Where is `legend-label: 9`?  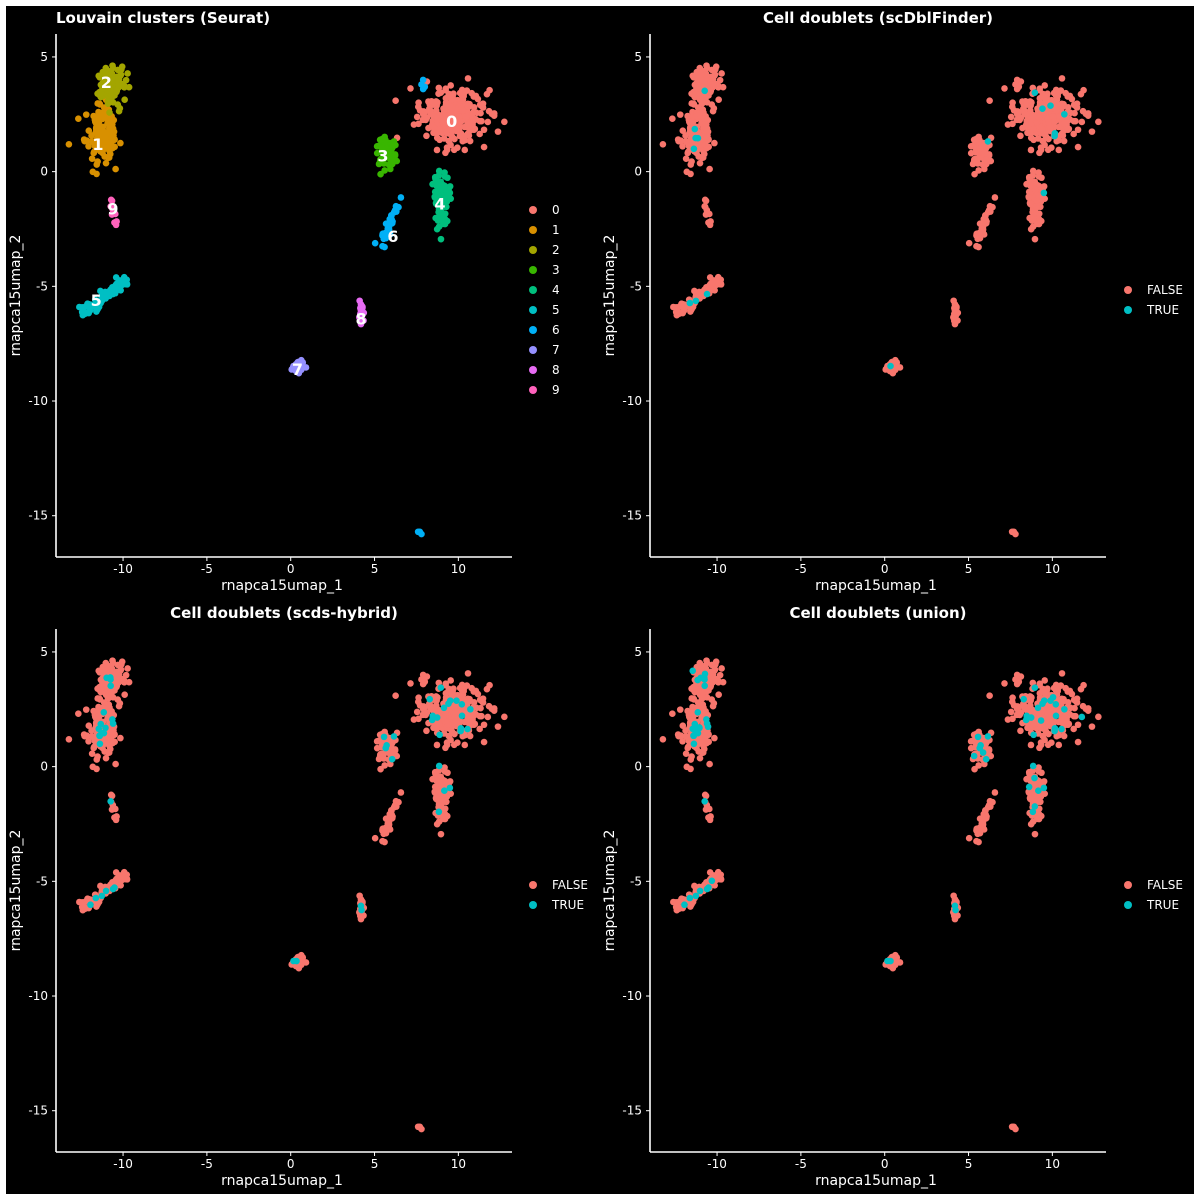
legend-label: 9 is located at coordinates (556, 390).